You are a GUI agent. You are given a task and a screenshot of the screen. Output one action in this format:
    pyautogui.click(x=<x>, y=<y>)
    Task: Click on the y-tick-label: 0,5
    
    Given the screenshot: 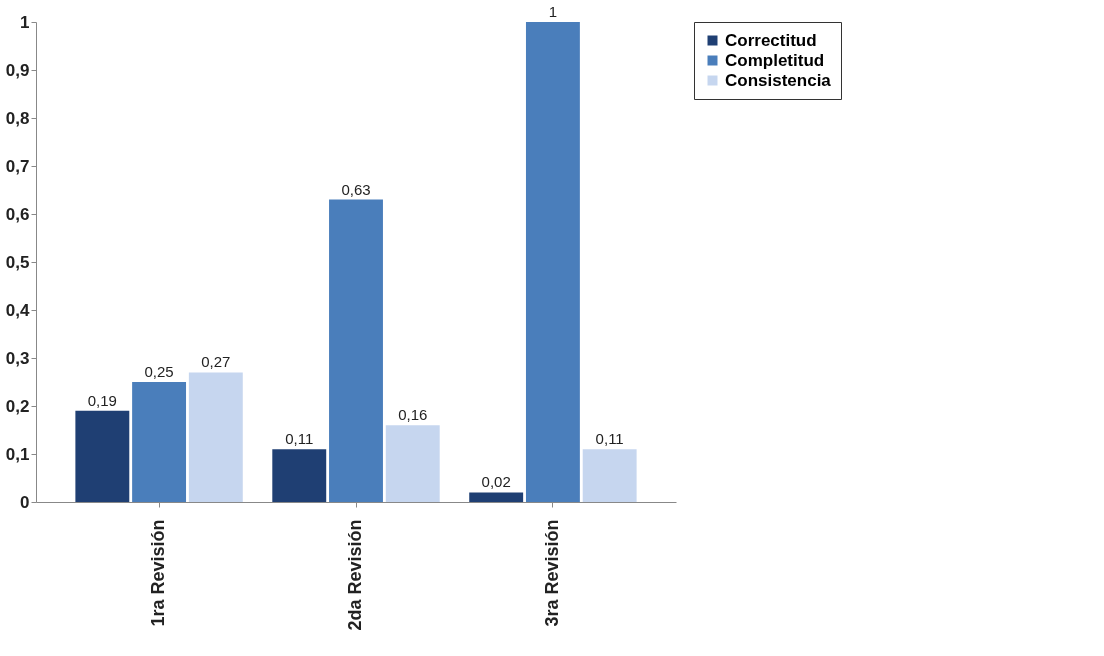 What is the action you would take?
    pyautogui.click(x=17, y=262)
    